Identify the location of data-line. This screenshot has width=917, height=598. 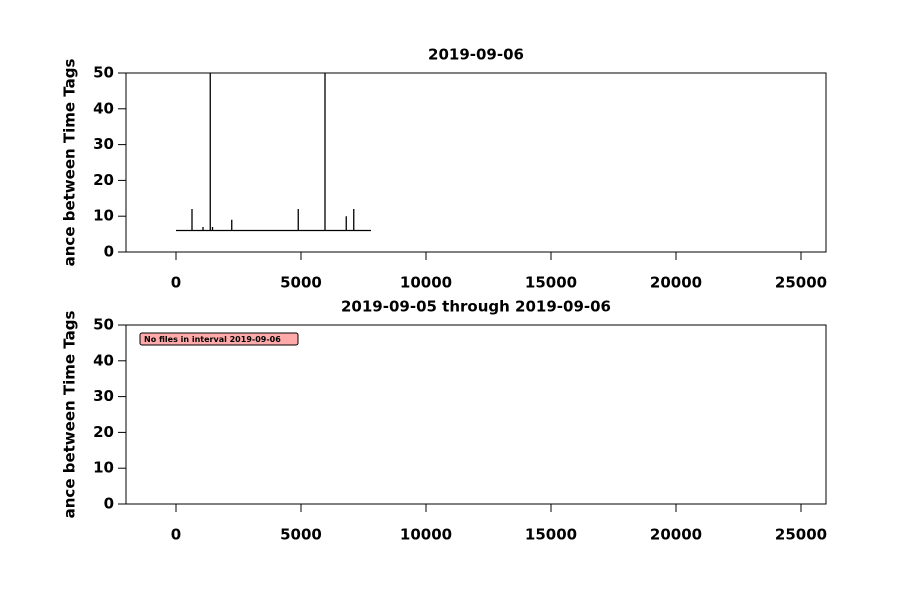
(273, 152).